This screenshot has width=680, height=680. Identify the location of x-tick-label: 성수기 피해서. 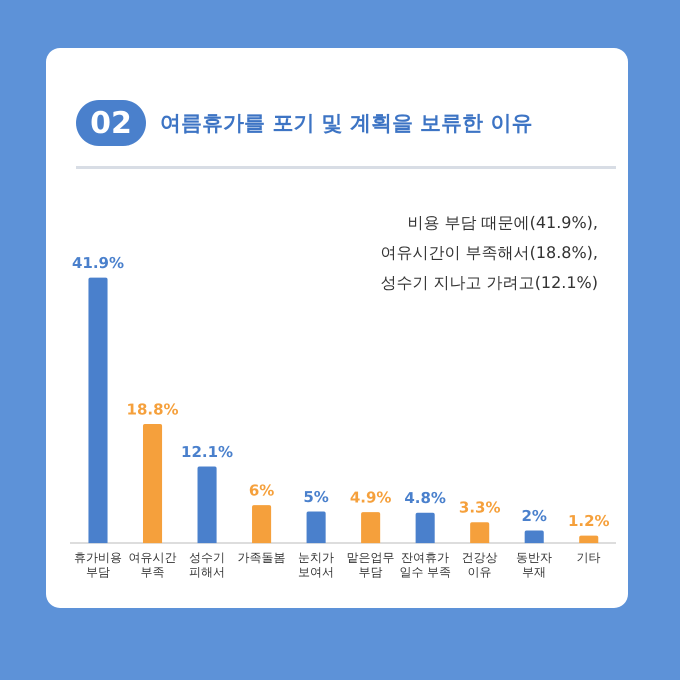
(207, 564).